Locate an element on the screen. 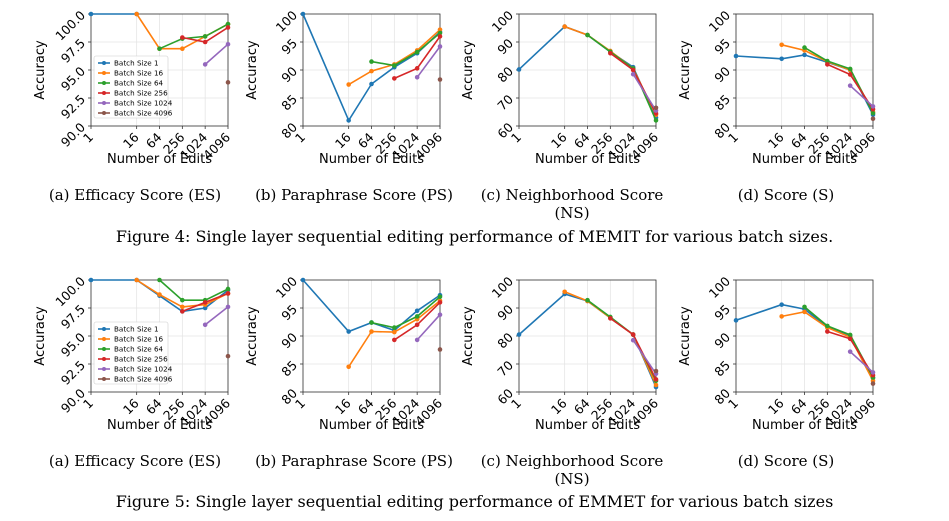 Image resolution: width=949 pixels, height=521 pixels. fig4-subcaption-b: (b) Paraphrase Score (PS) is located at coordinates (354, 195).